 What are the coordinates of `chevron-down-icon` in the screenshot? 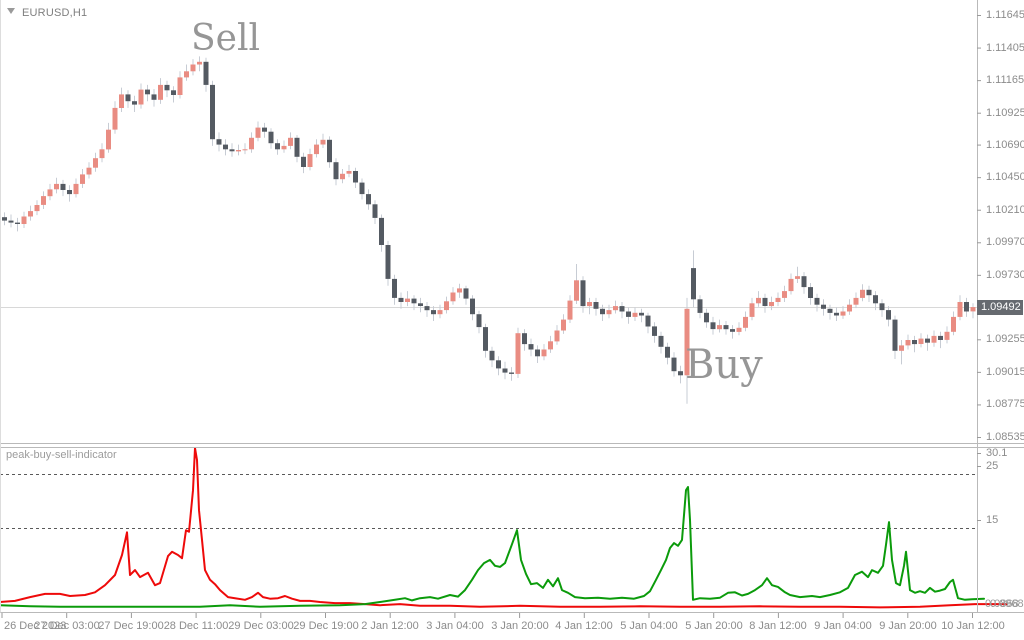 It's located at (11, 11).